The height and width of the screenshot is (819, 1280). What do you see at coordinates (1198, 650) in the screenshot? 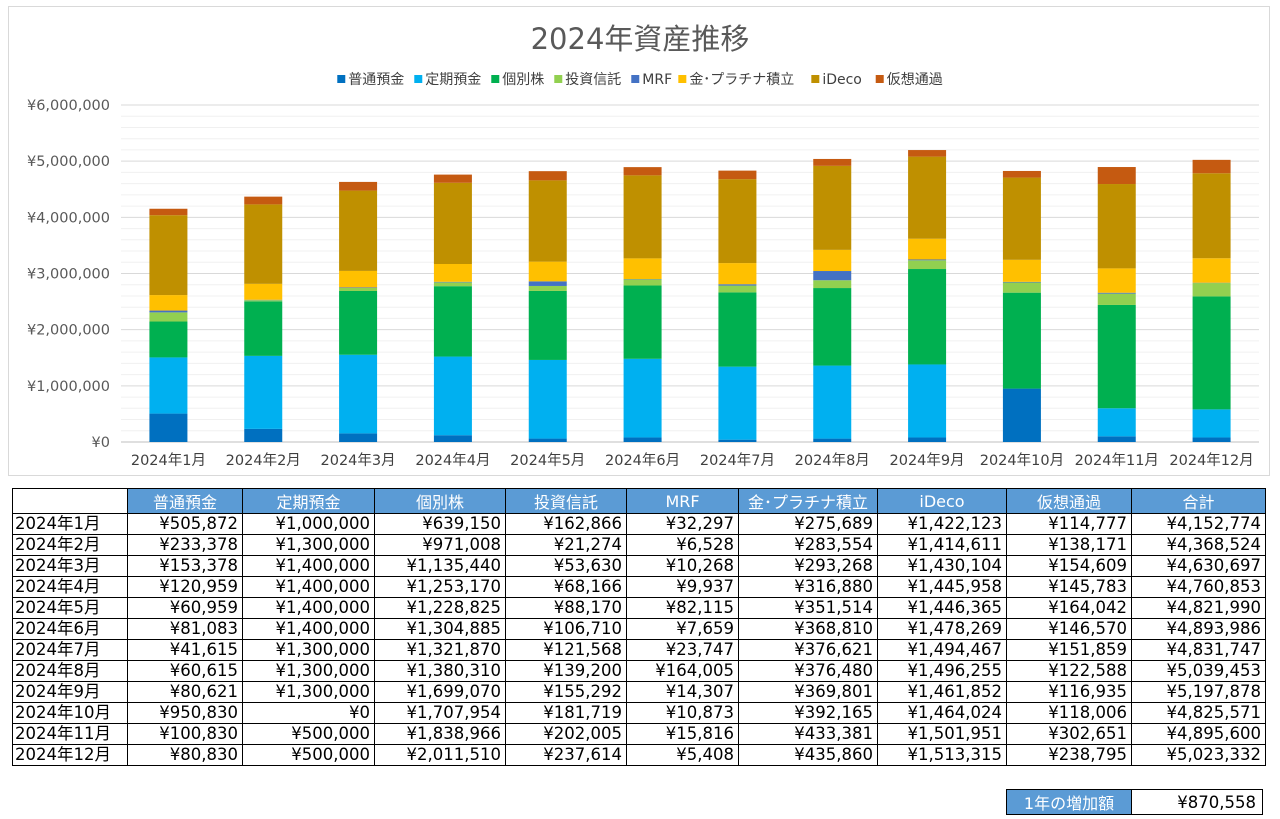
I see `table-cell: ¥4,831,747` at bounding box center [1198, 650].